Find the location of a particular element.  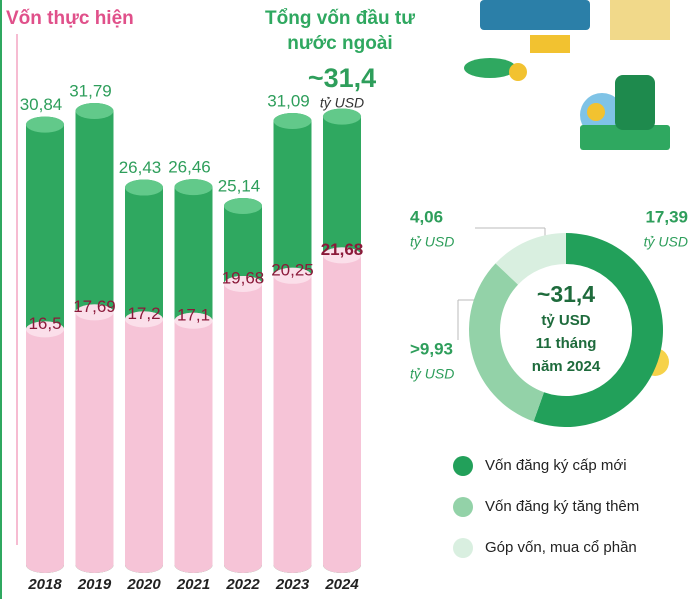

value-label: 4,06 is located at coordinates (426, 216).